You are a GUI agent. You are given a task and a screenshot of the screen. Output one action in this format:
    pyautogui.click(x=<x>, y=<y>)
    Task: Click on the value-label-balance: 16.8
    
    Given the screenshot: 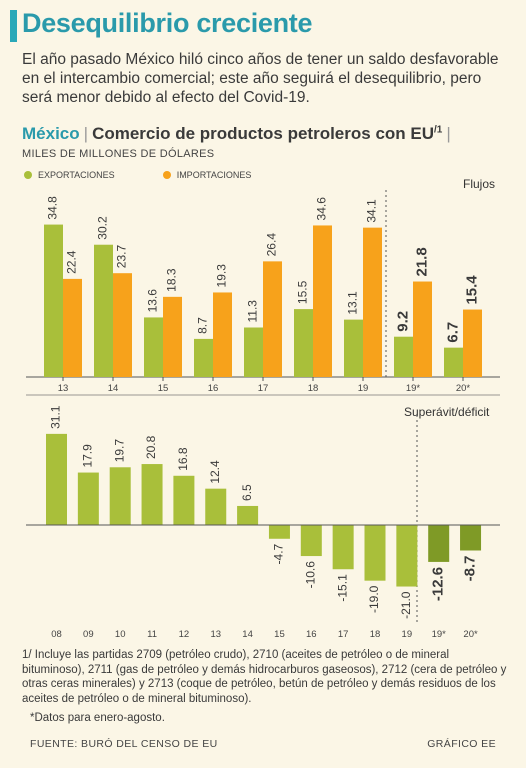 What is the action you would take?
    pyautogui.click(x=183, y=459)
    